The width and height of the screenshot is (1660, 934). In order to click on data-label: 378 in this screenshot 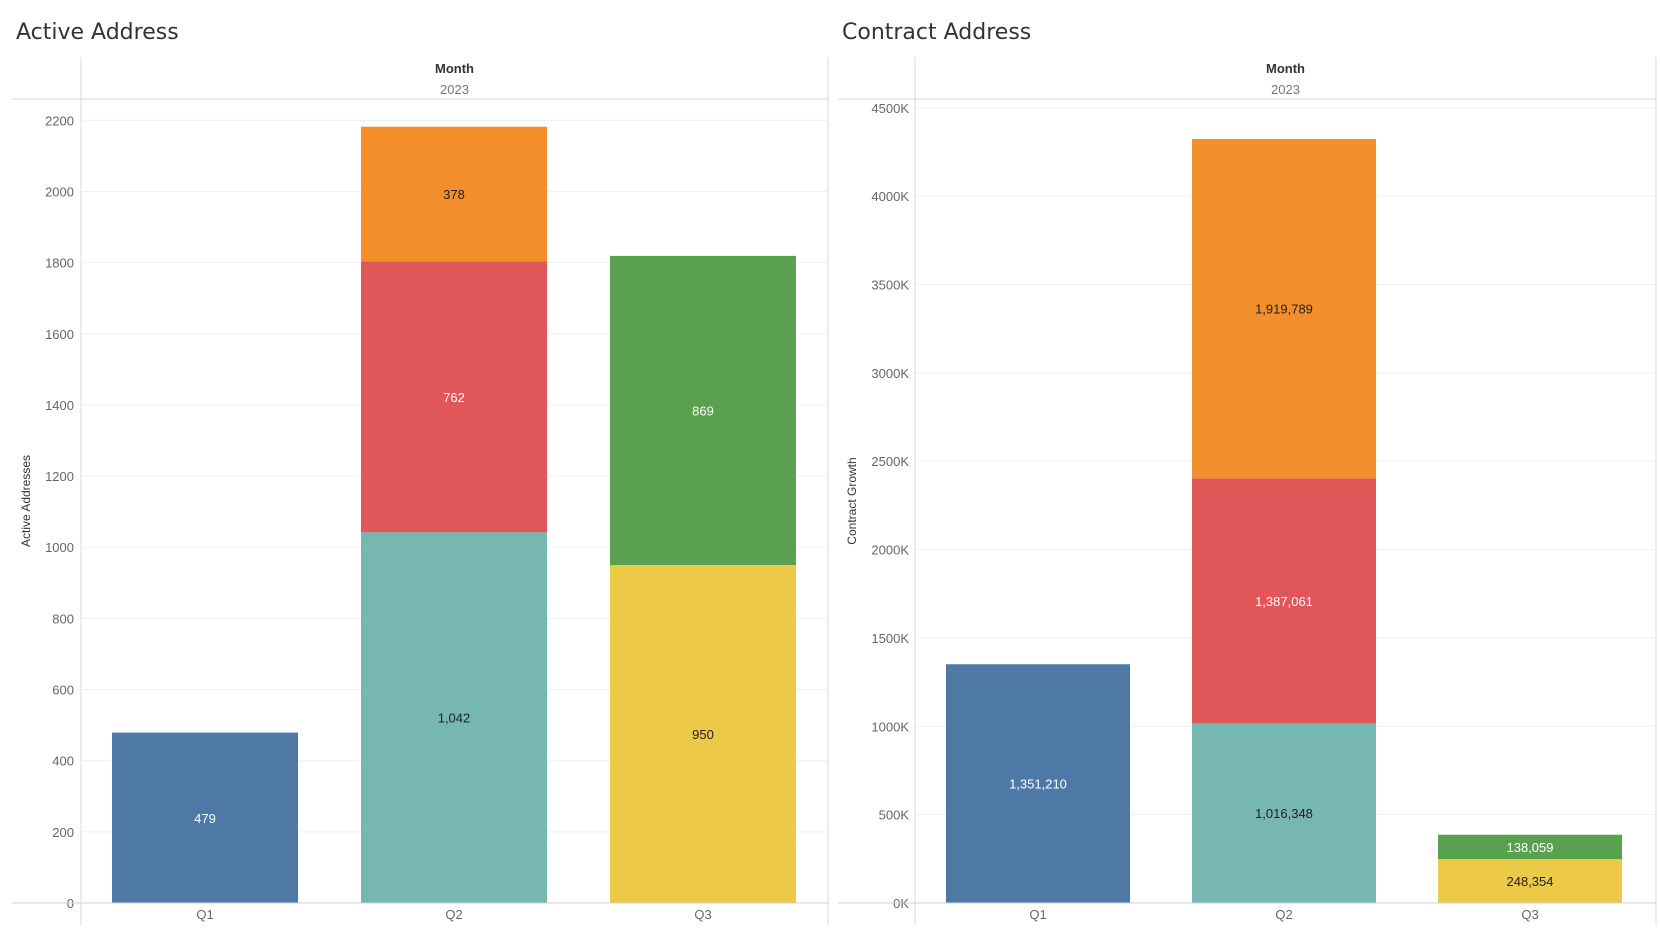, I will do `click(454, 194)`.